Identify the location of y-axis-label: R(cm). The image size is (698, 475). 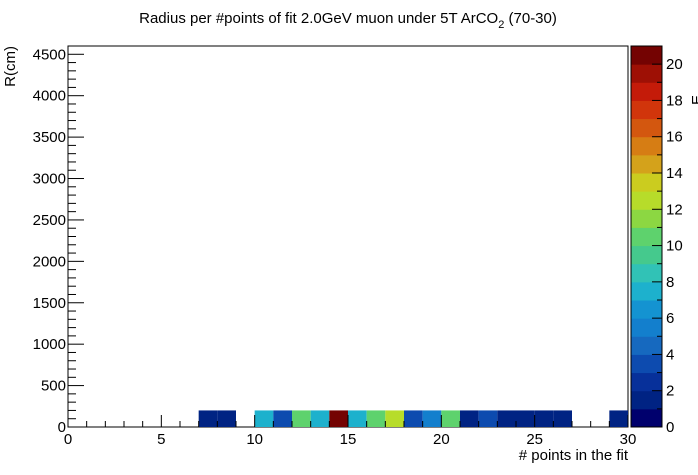
(10, 66).